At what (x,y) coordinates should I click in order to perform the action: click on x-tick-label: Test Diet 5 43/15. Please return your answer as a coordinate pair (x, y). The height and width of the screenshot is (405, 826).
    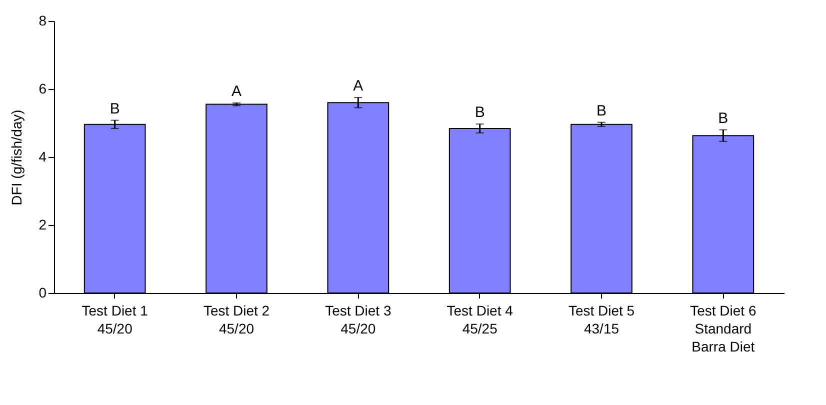
    Looking at the image, I should click on (601, 319).